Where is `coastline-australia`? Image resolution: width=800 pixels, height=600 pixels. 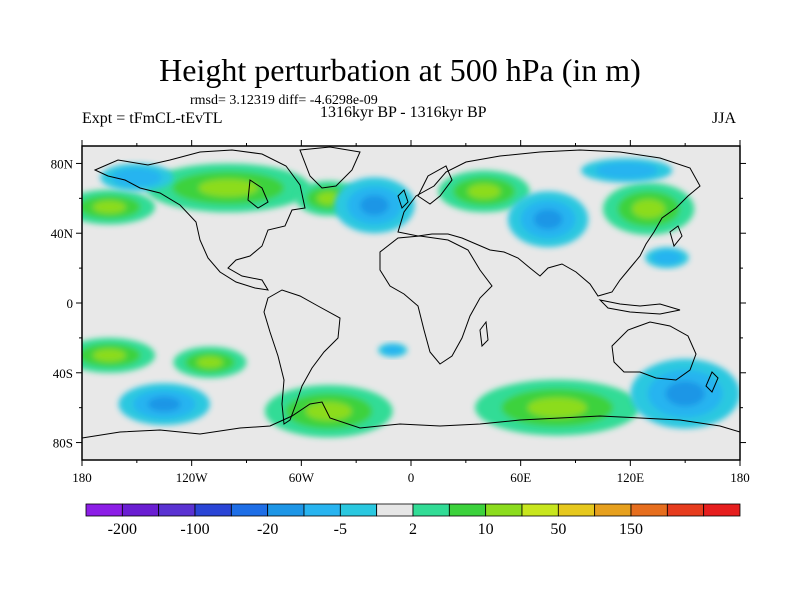
coastline-australia is located at coordinates (654, 351).